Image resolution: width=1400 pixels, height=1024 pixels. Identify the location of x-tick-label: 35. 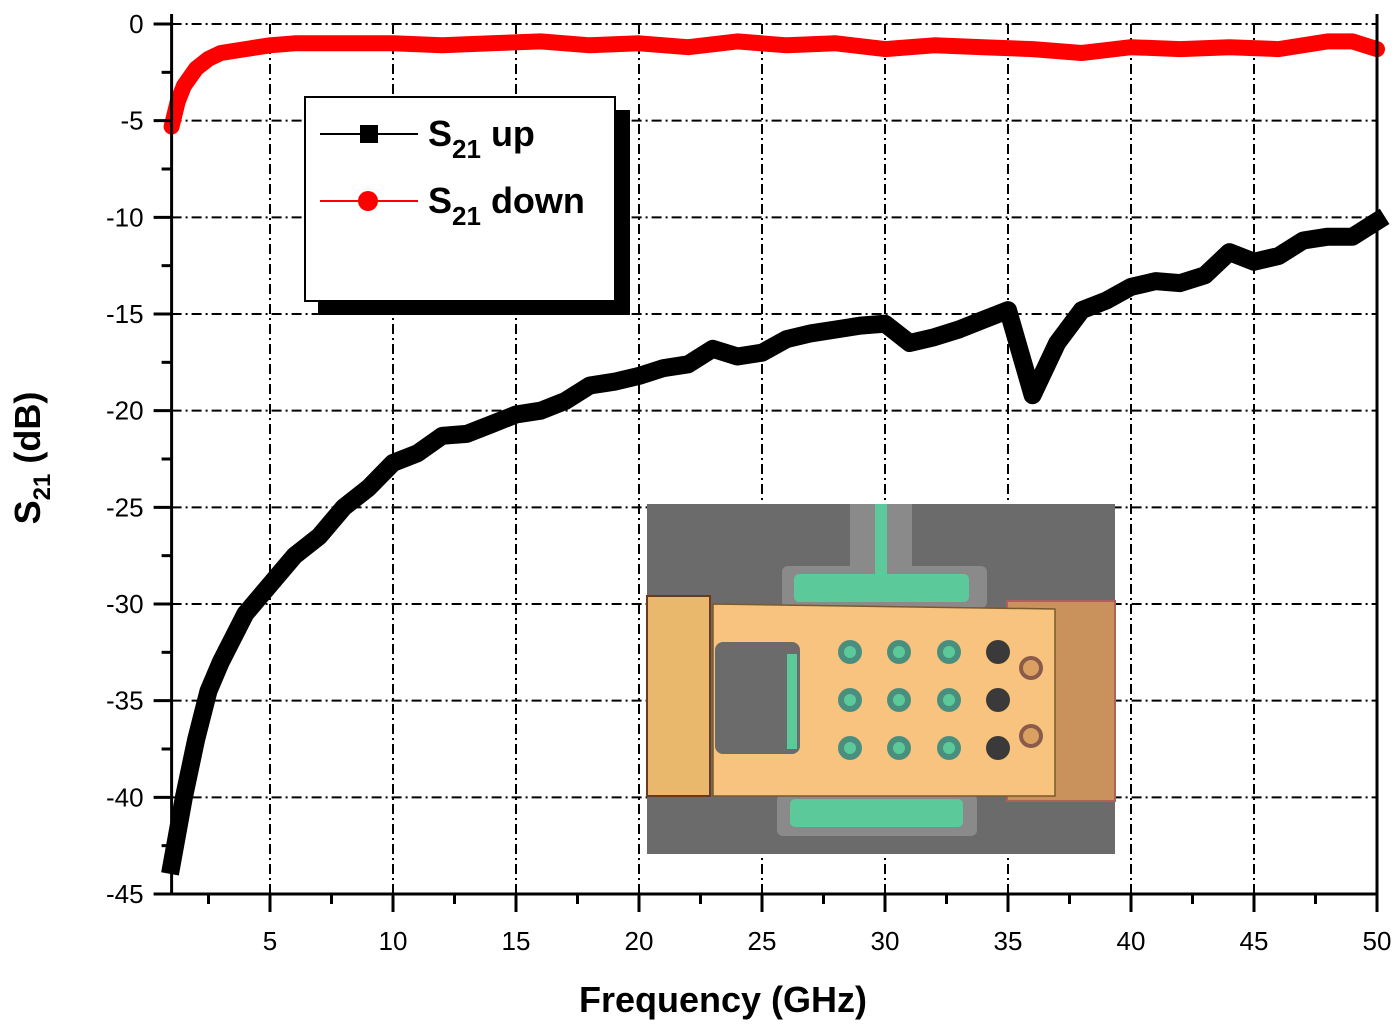
(1008, 941).